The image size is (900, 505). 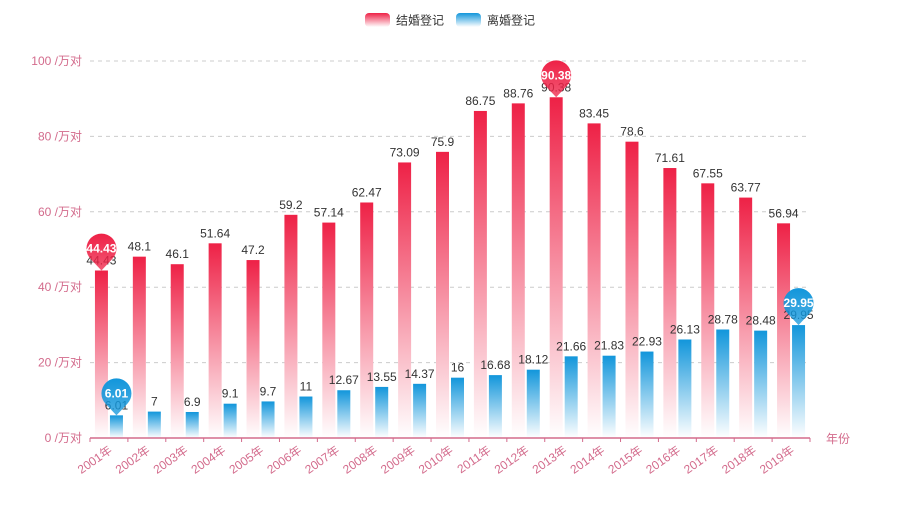 I want to click on x-tick-label: 2010年, so click(x=436, y=460).